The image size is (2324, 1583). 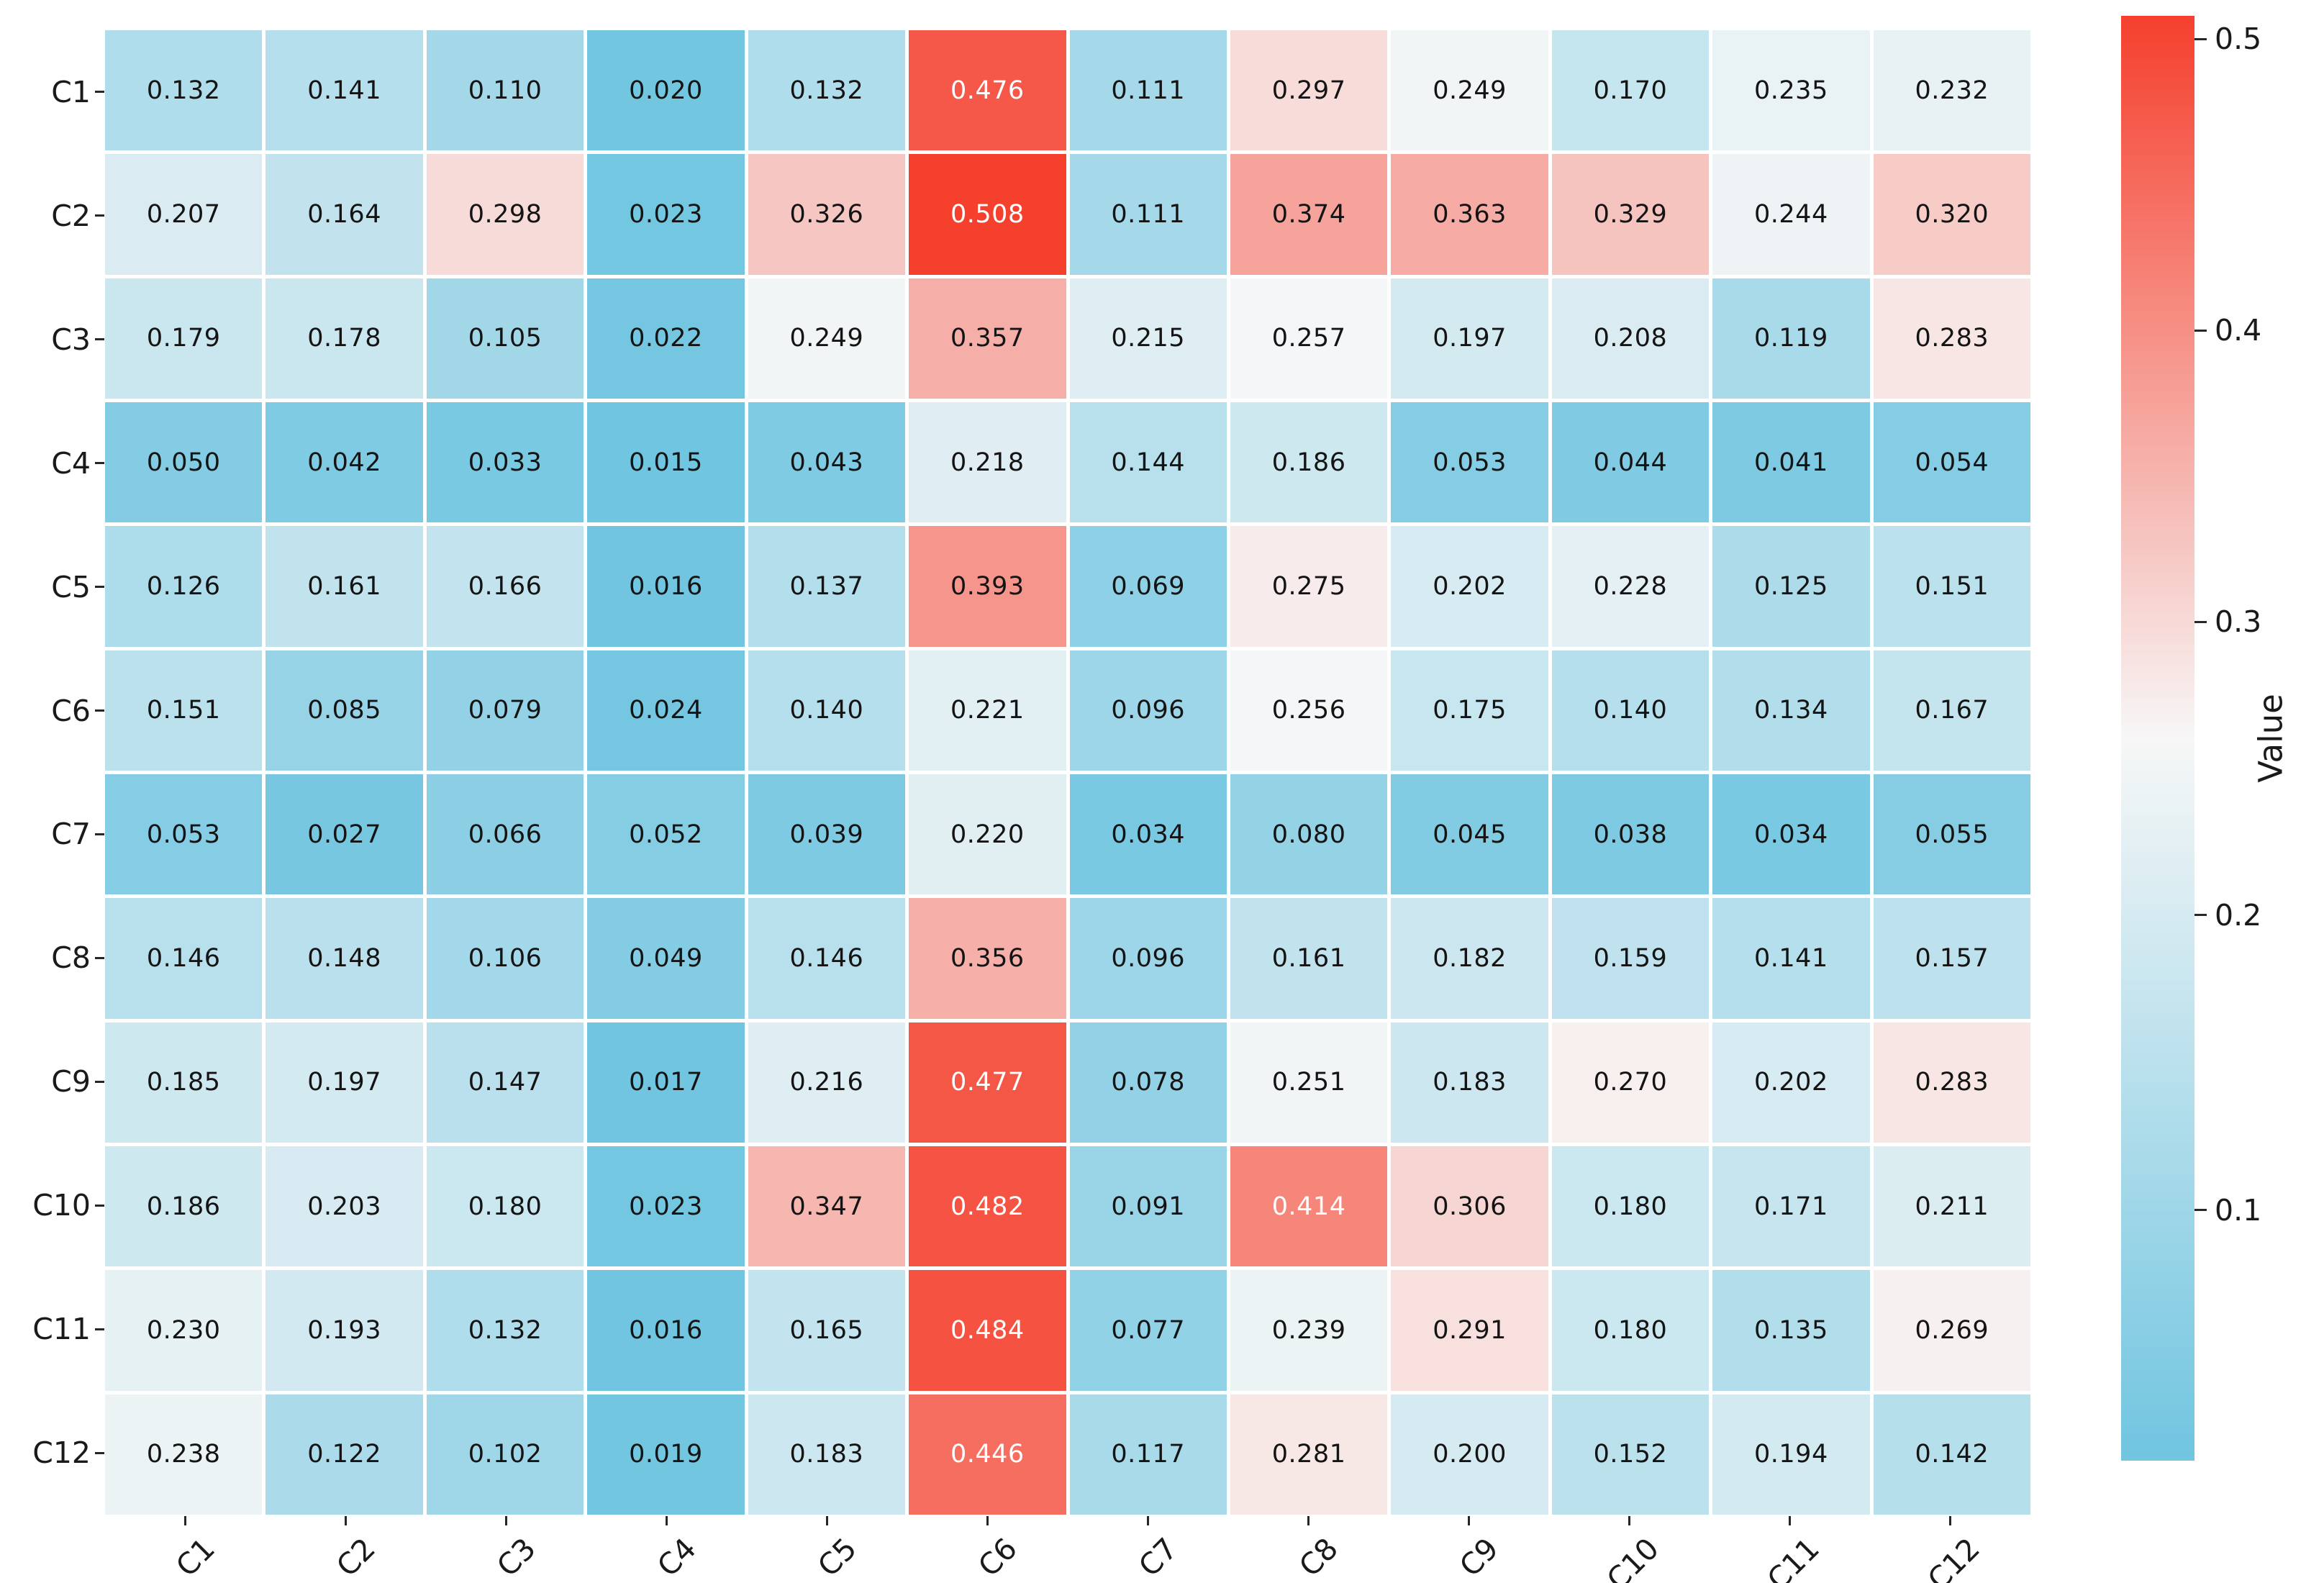 I want to click on heatmap-cell: 0.017, so click(x=666, y=1082).